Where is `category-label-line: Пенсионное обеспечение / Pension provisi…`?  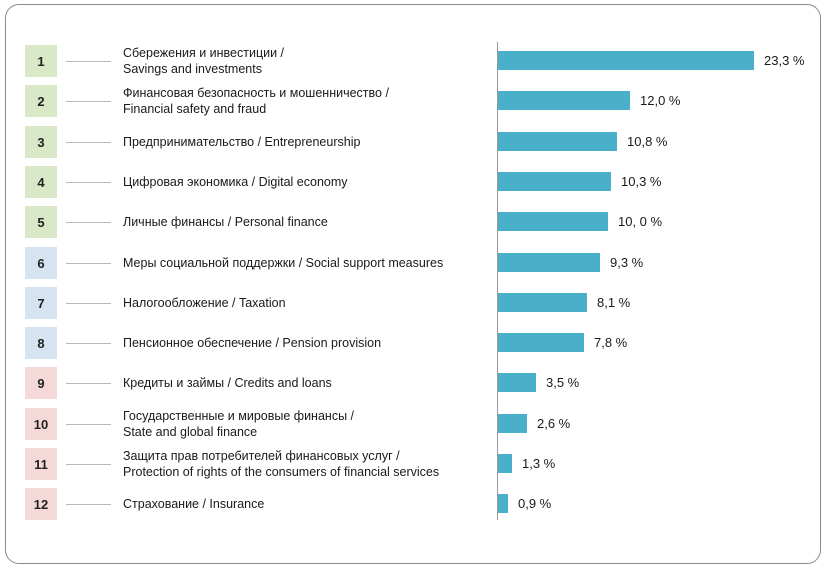
category-label-line: Пенсионное обеспечение / Pension provisi… is located at coordinates (252, 343).